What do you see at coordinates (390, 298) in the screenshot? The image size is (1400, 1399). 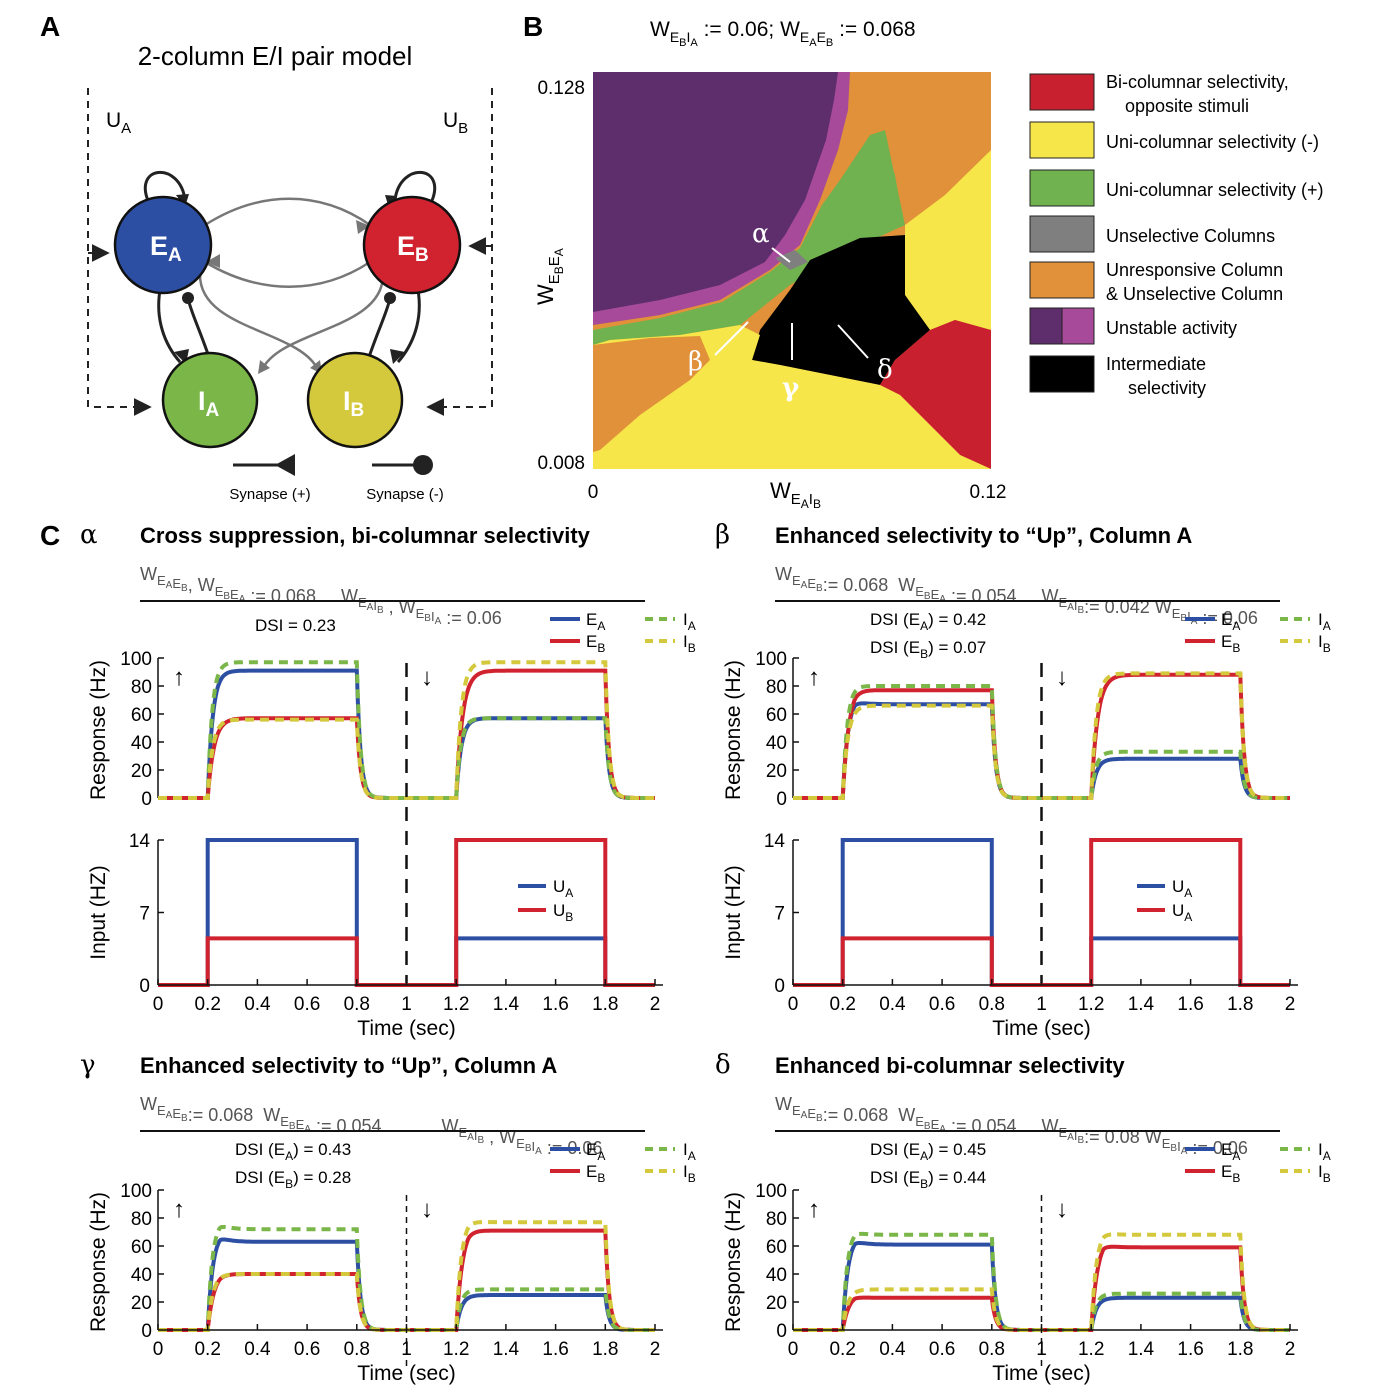 I see `ib-eb-head` at bounding box center [390, 298].